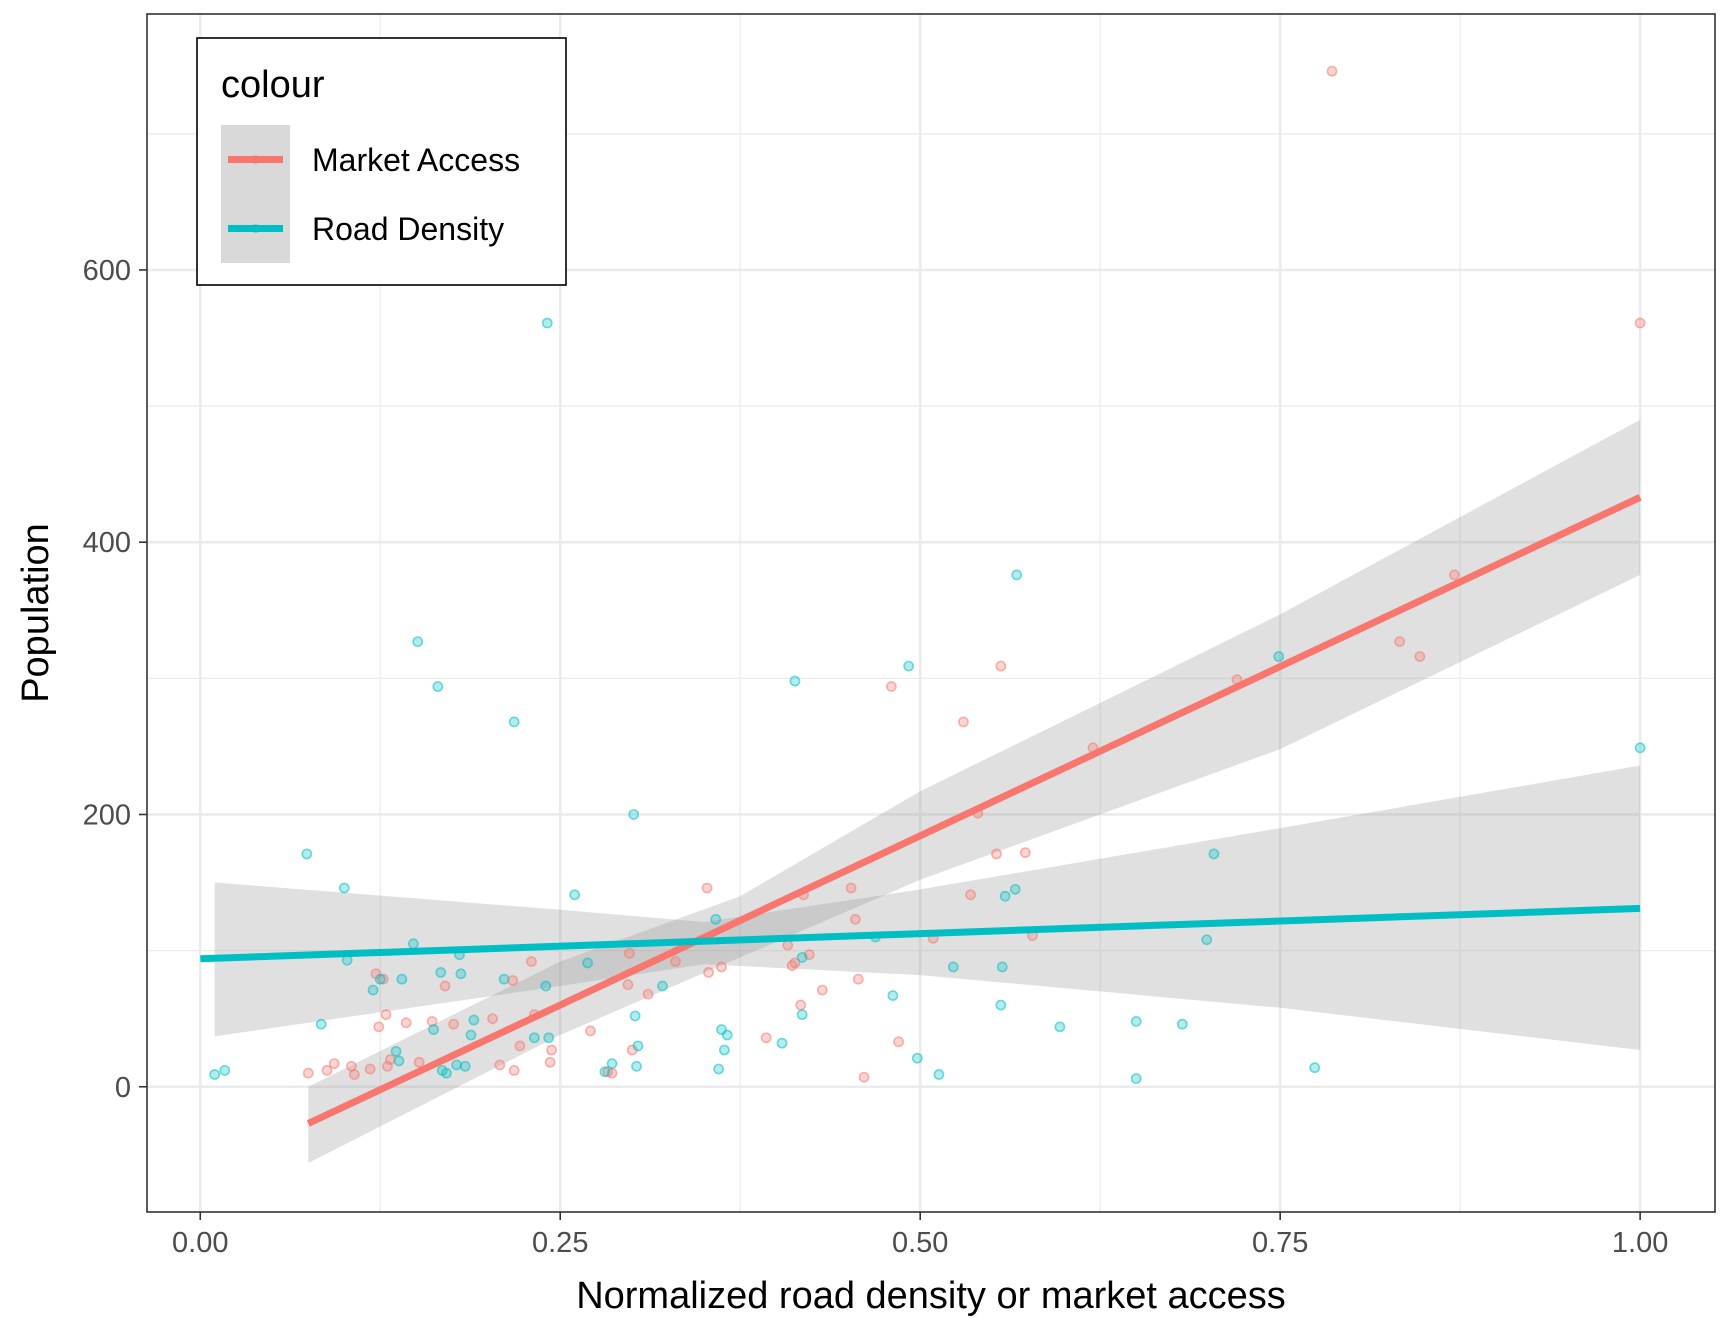 The width and height of the screenshot is (1726, 1318). Describe the element at coordinates (920, 933) in the screenshot. I see `fit-line` at that location.